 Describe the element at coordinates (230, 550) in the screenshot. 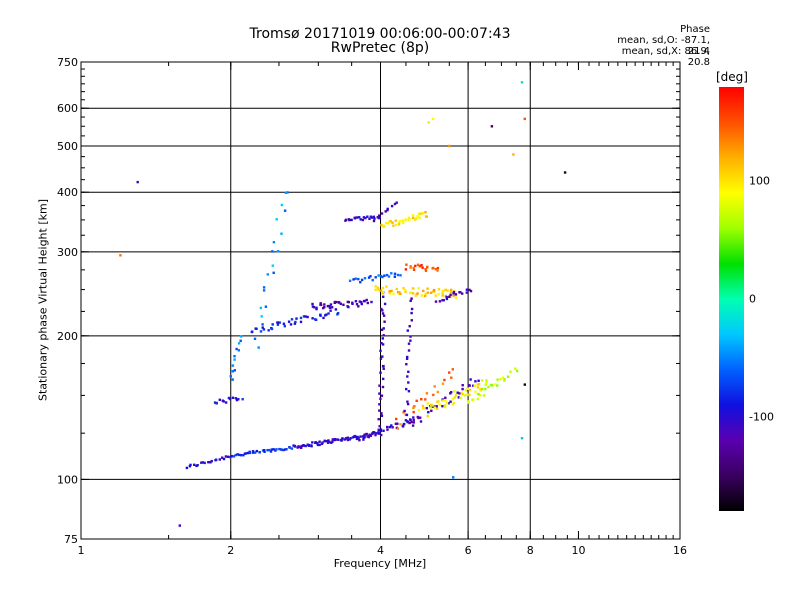

I see `x-tick-label: 2` at that location.